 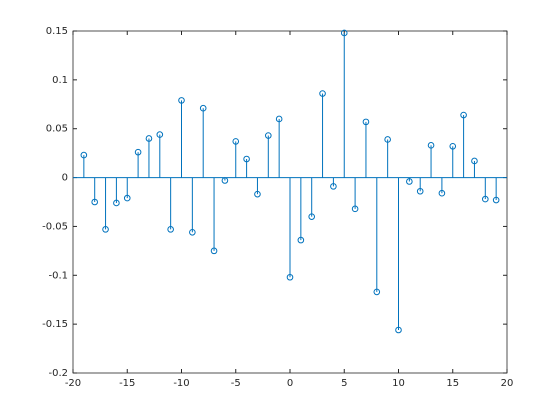 What do you see at coordinates (55, 324) in the screenshot?
I see `y-tick-label: -0.15` at bounding box center [55, 324].